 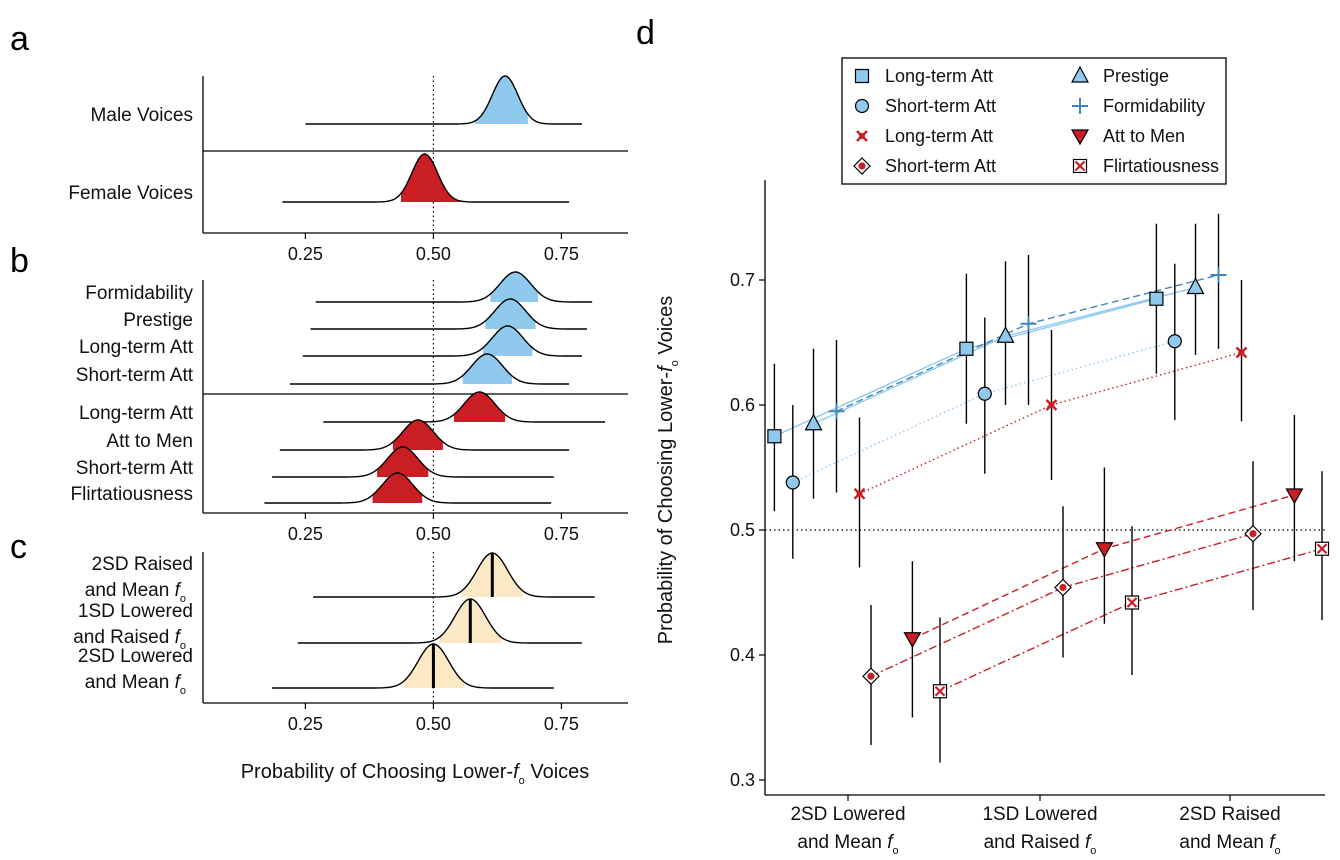 I want to click on legend-label-8: Flirtatiousness, so click(x=1161, y=166).